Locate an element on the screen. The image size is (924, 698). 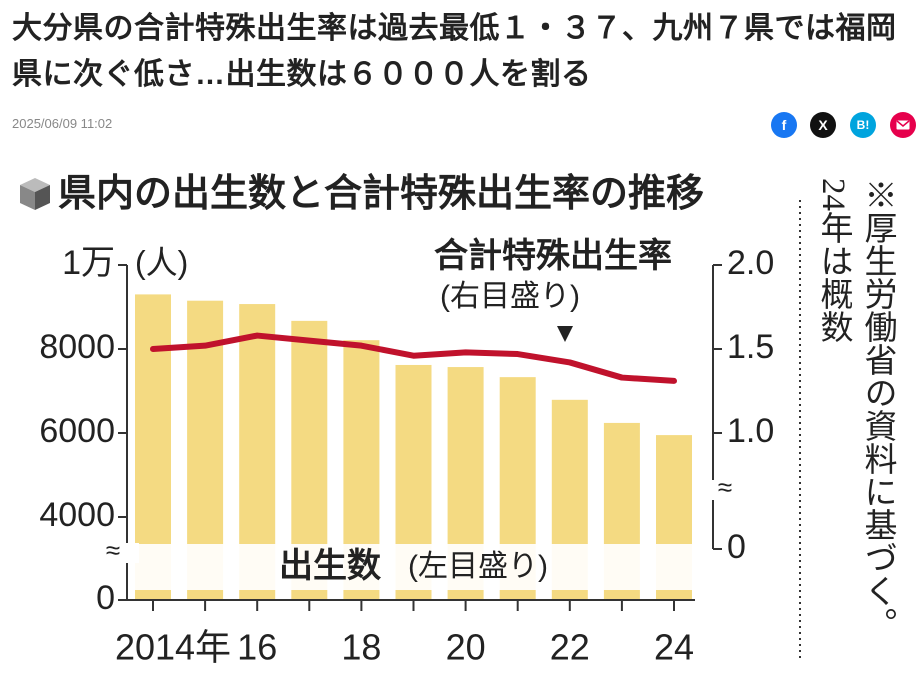
rate-pointer is located at coordinates (565, 334).